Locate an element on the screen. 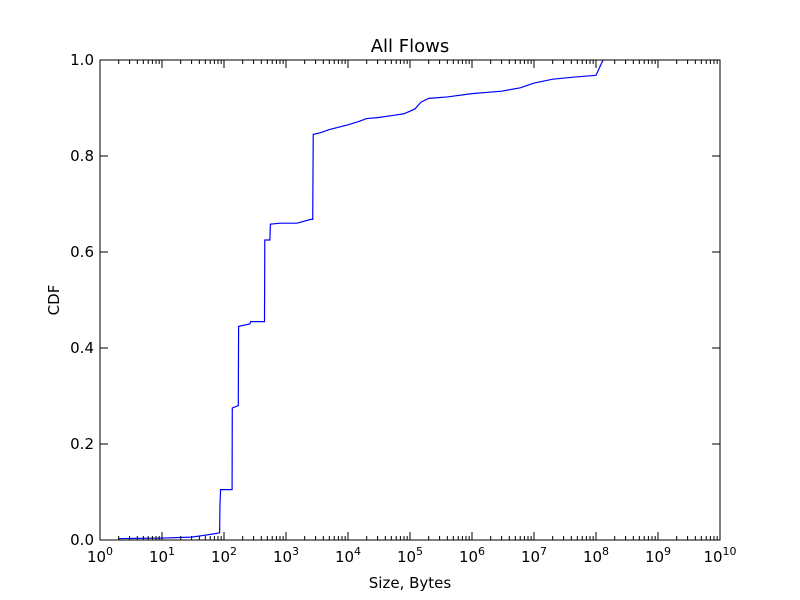  y-tick-label: 0.8 is located at coordinates (82, 156).